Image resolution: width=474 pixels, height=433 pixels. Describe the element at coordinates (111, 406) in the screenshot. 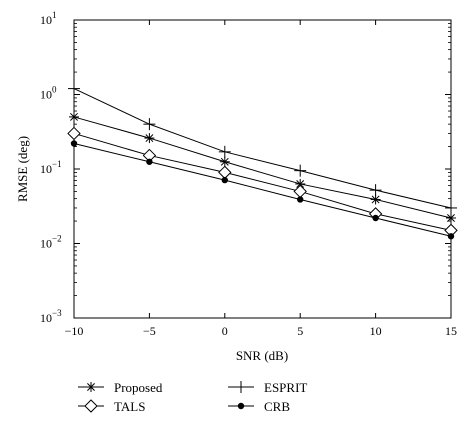

I see `legend-item-tals: TALS` at that location.